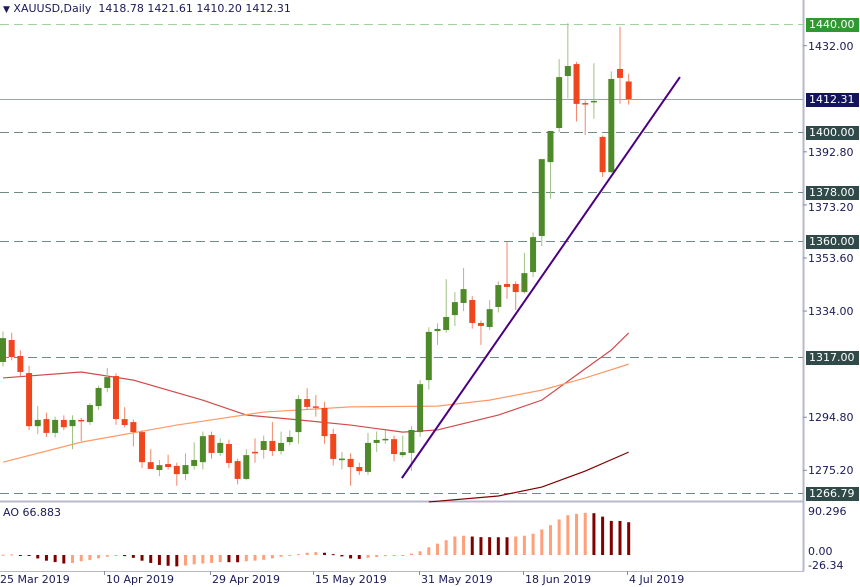 This screenshot has width=860, height=587. Describe the element at coordinates (246, 579) in the screenshot. I see `date-label: 29 Apr 2019` at that location.